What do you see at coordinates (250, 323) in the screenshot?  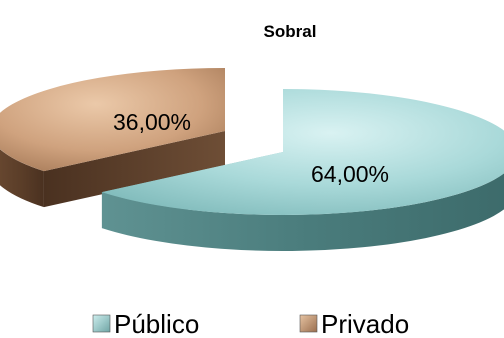 I see `legend: Público Privado` at bounding box center [250, 323].